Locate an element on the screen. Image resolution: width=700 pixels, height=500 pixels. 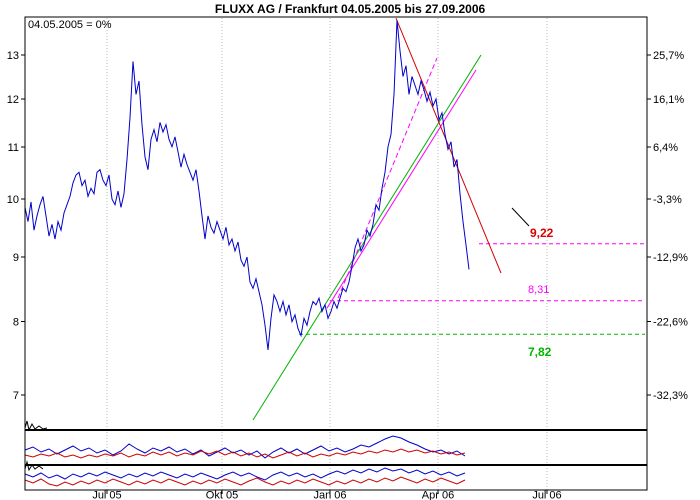
level-label-8,31: 8,31 is located at coordinates (538, 290).